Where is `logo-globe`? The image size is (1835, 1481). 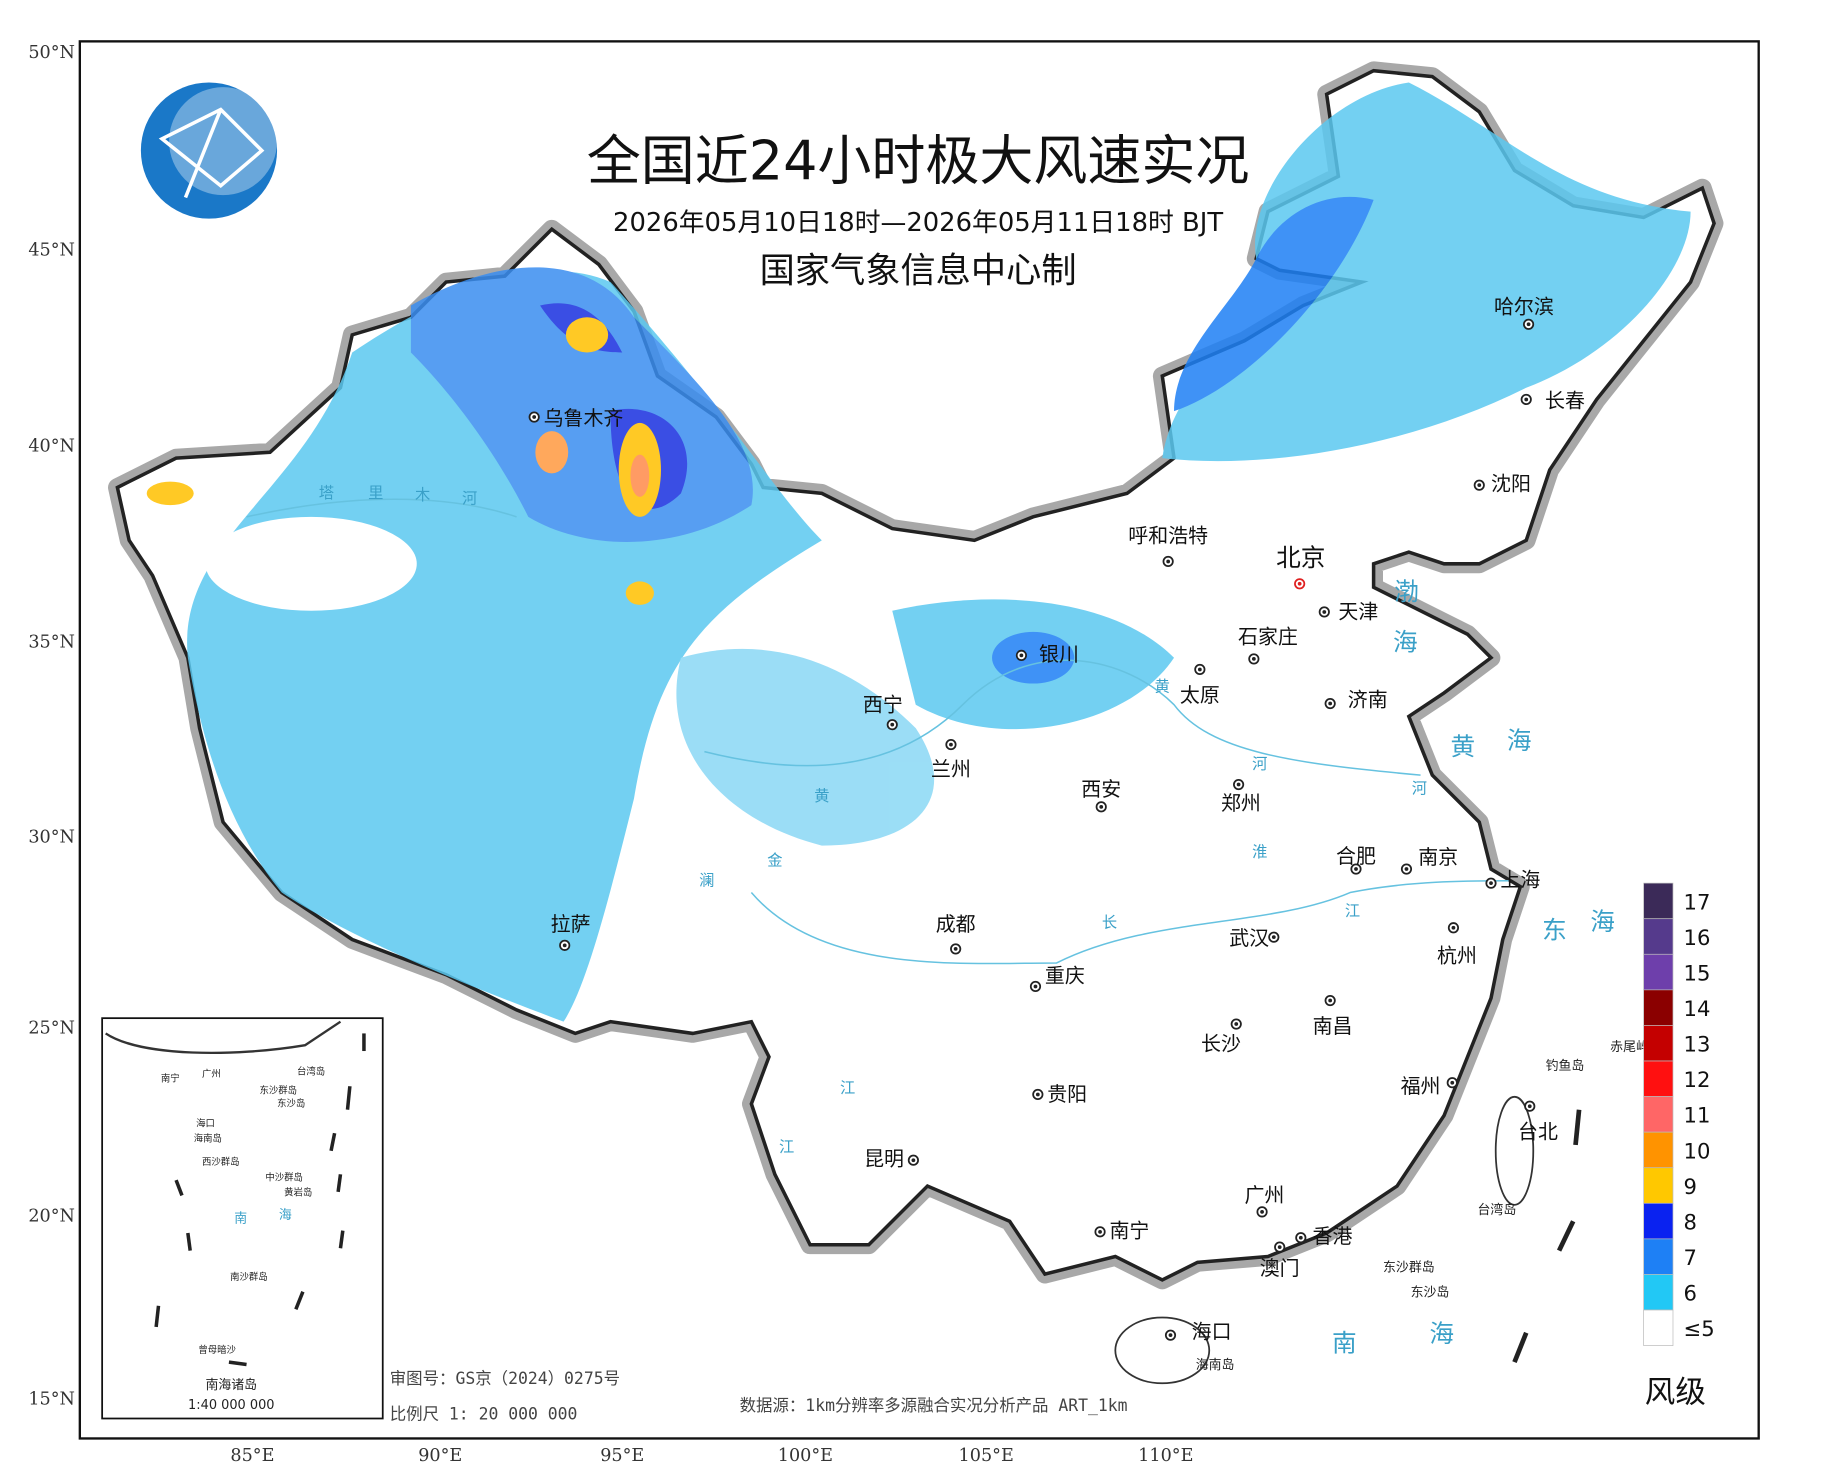
logo-globe is located at coordinates (209, 150).